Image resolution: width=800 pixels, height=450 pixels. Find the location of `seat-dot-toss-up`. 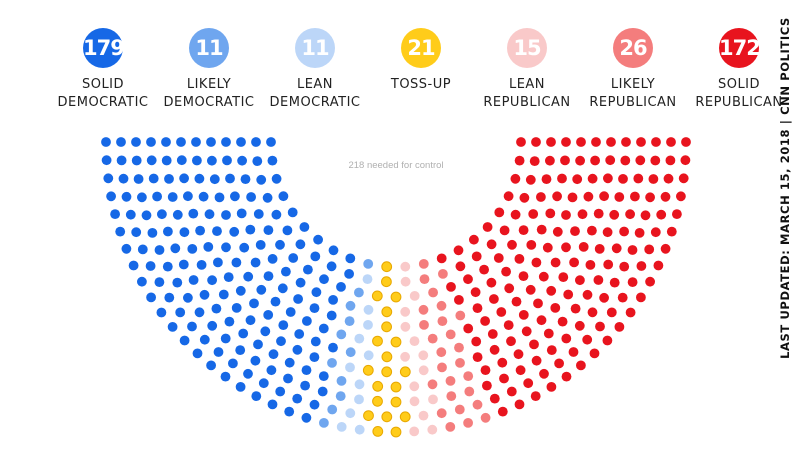

seat-dot-toss-up is located at coordinates (387, 327).